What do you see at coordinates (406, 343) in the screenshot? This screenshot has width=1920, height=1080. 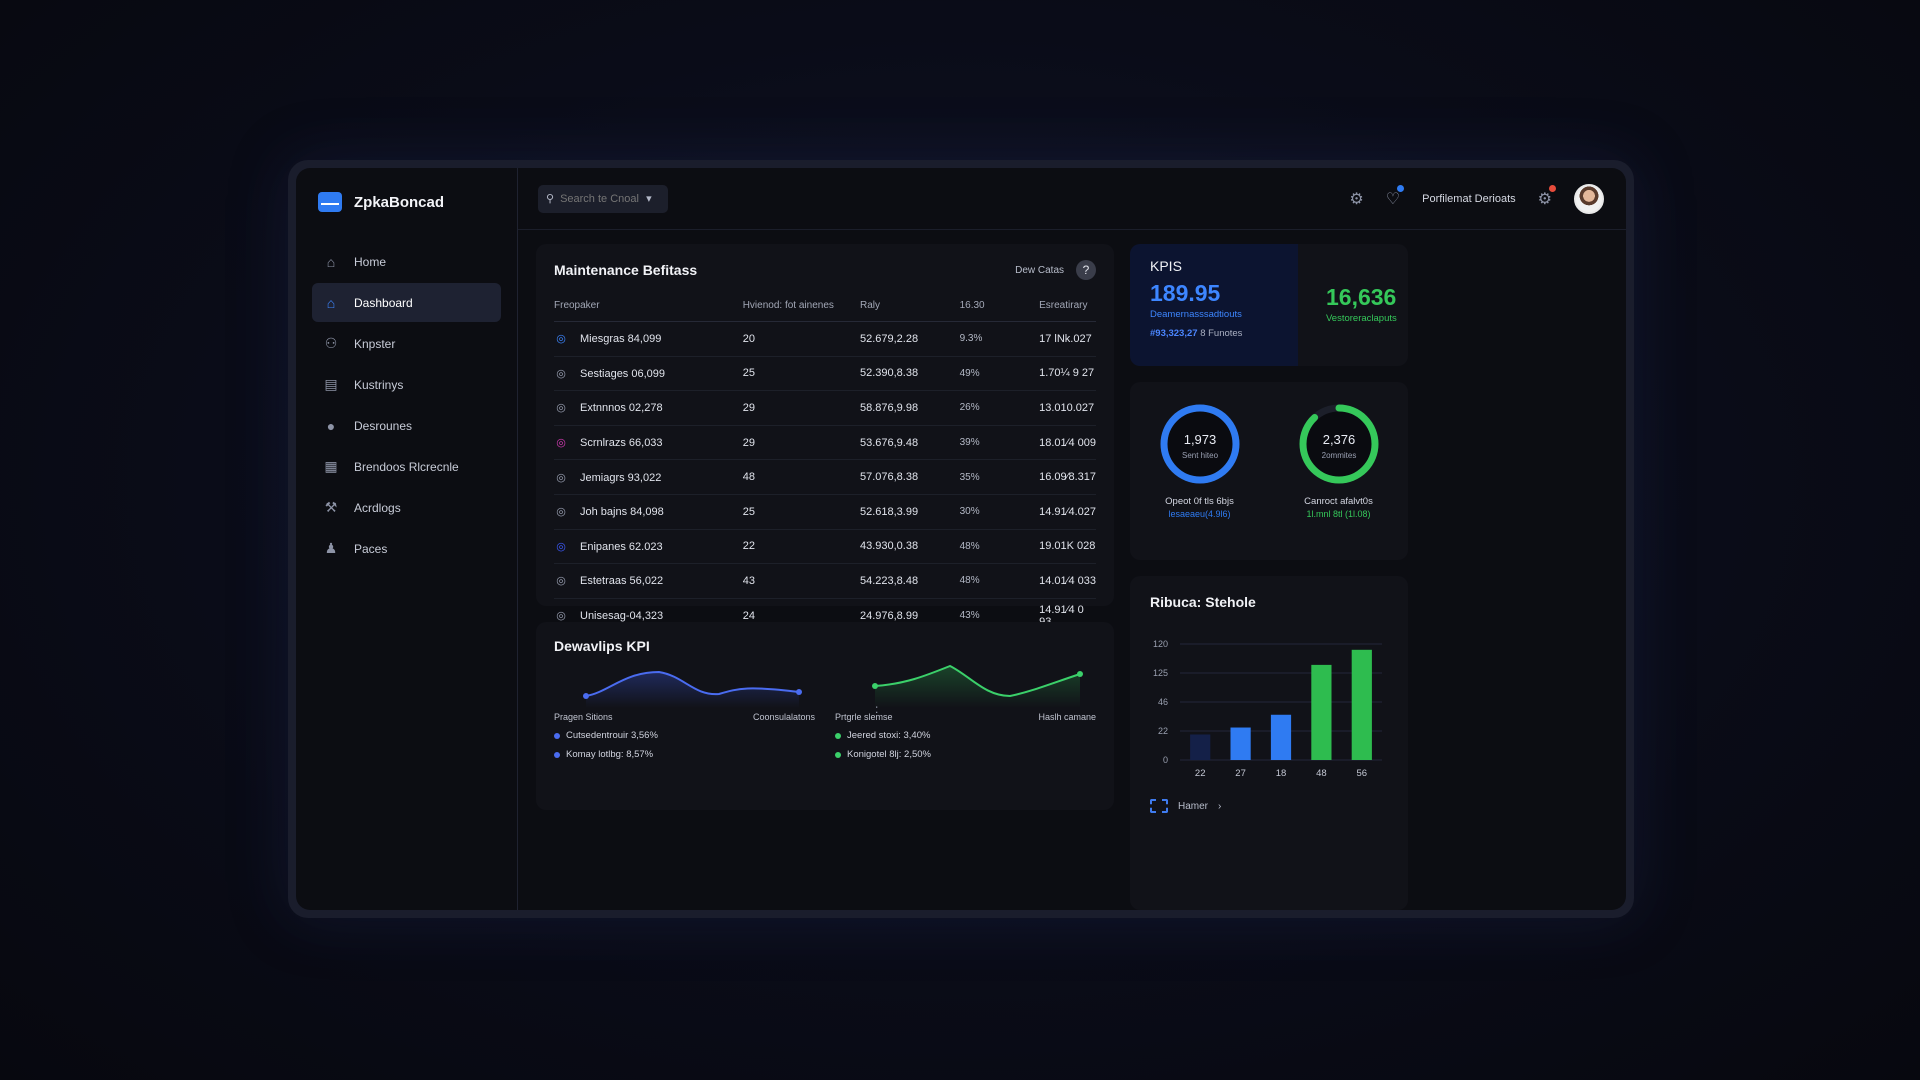 I see `sidebar-item-knpster: ⚇ Knpster` at bounding box center [406, 343].